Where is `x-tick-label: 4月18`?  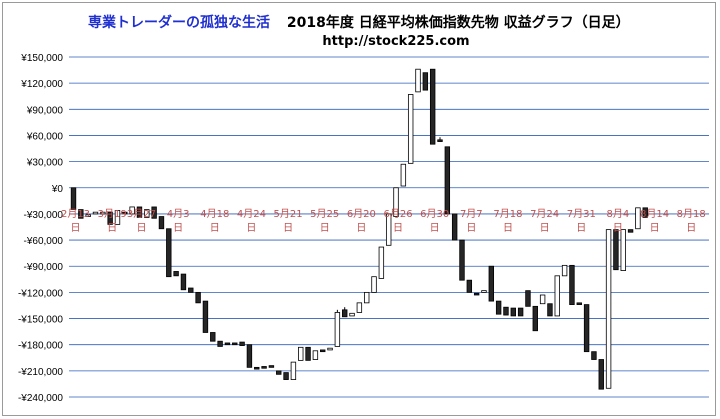
x-tick-label: 4月18 is located at coordinates (214, 214).